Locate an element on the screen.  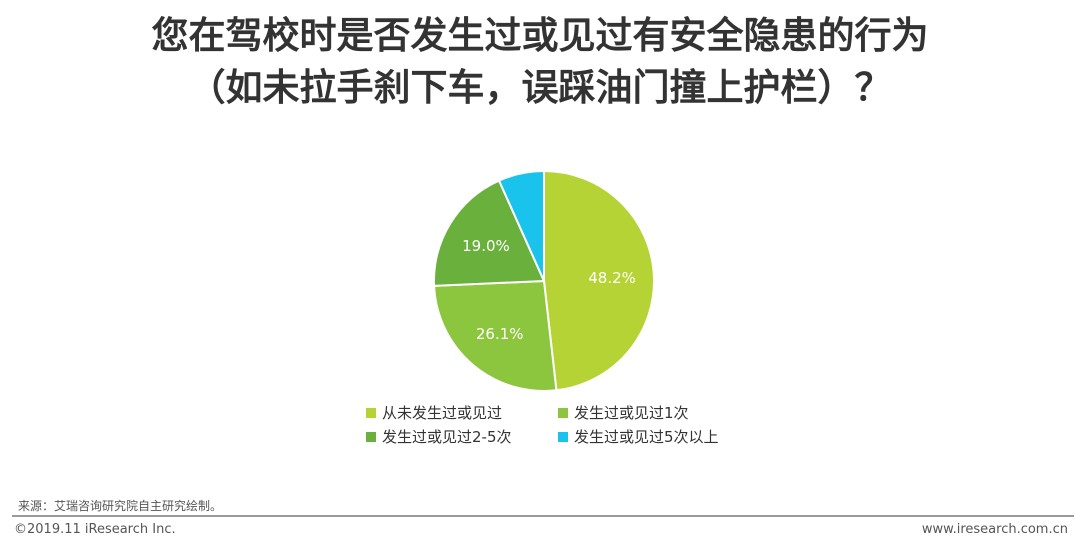
pie-slices is located at coordinates (544, 280).